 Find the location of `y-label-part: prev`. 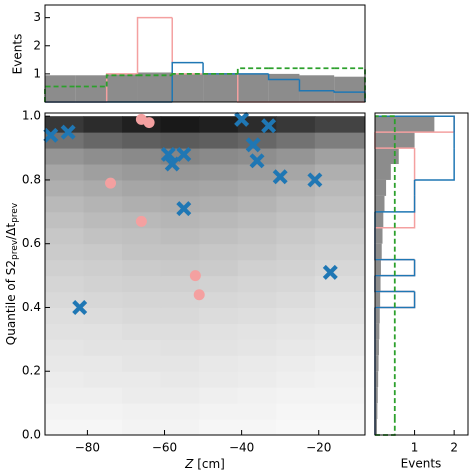

y-label-part: prev is located at coordinates (15, 249).